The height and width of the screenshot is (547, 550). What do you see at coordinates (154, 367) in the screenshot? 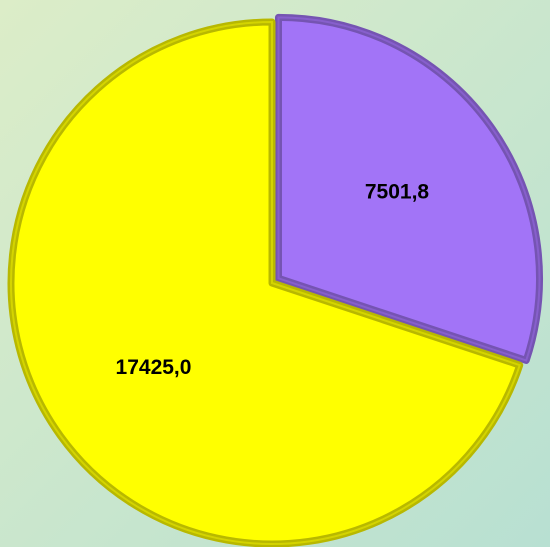
I see `data-label: 17425,0` at bounding box center [154, 367].